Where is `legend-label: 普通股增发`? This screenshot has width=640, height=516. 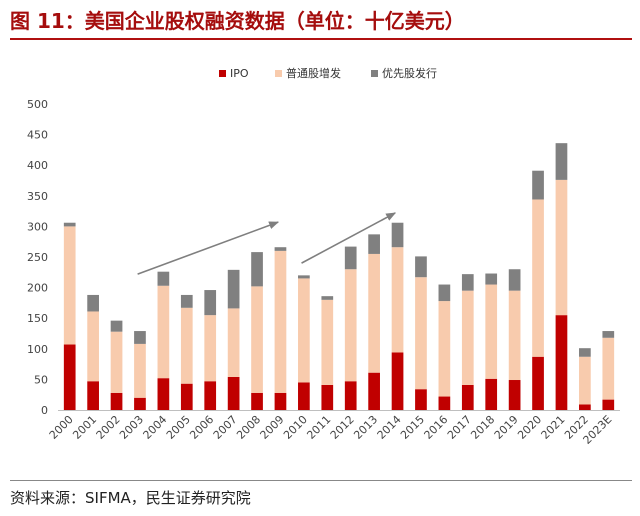
legend-label: 普通股增发 is located at coordinates (313, 73).